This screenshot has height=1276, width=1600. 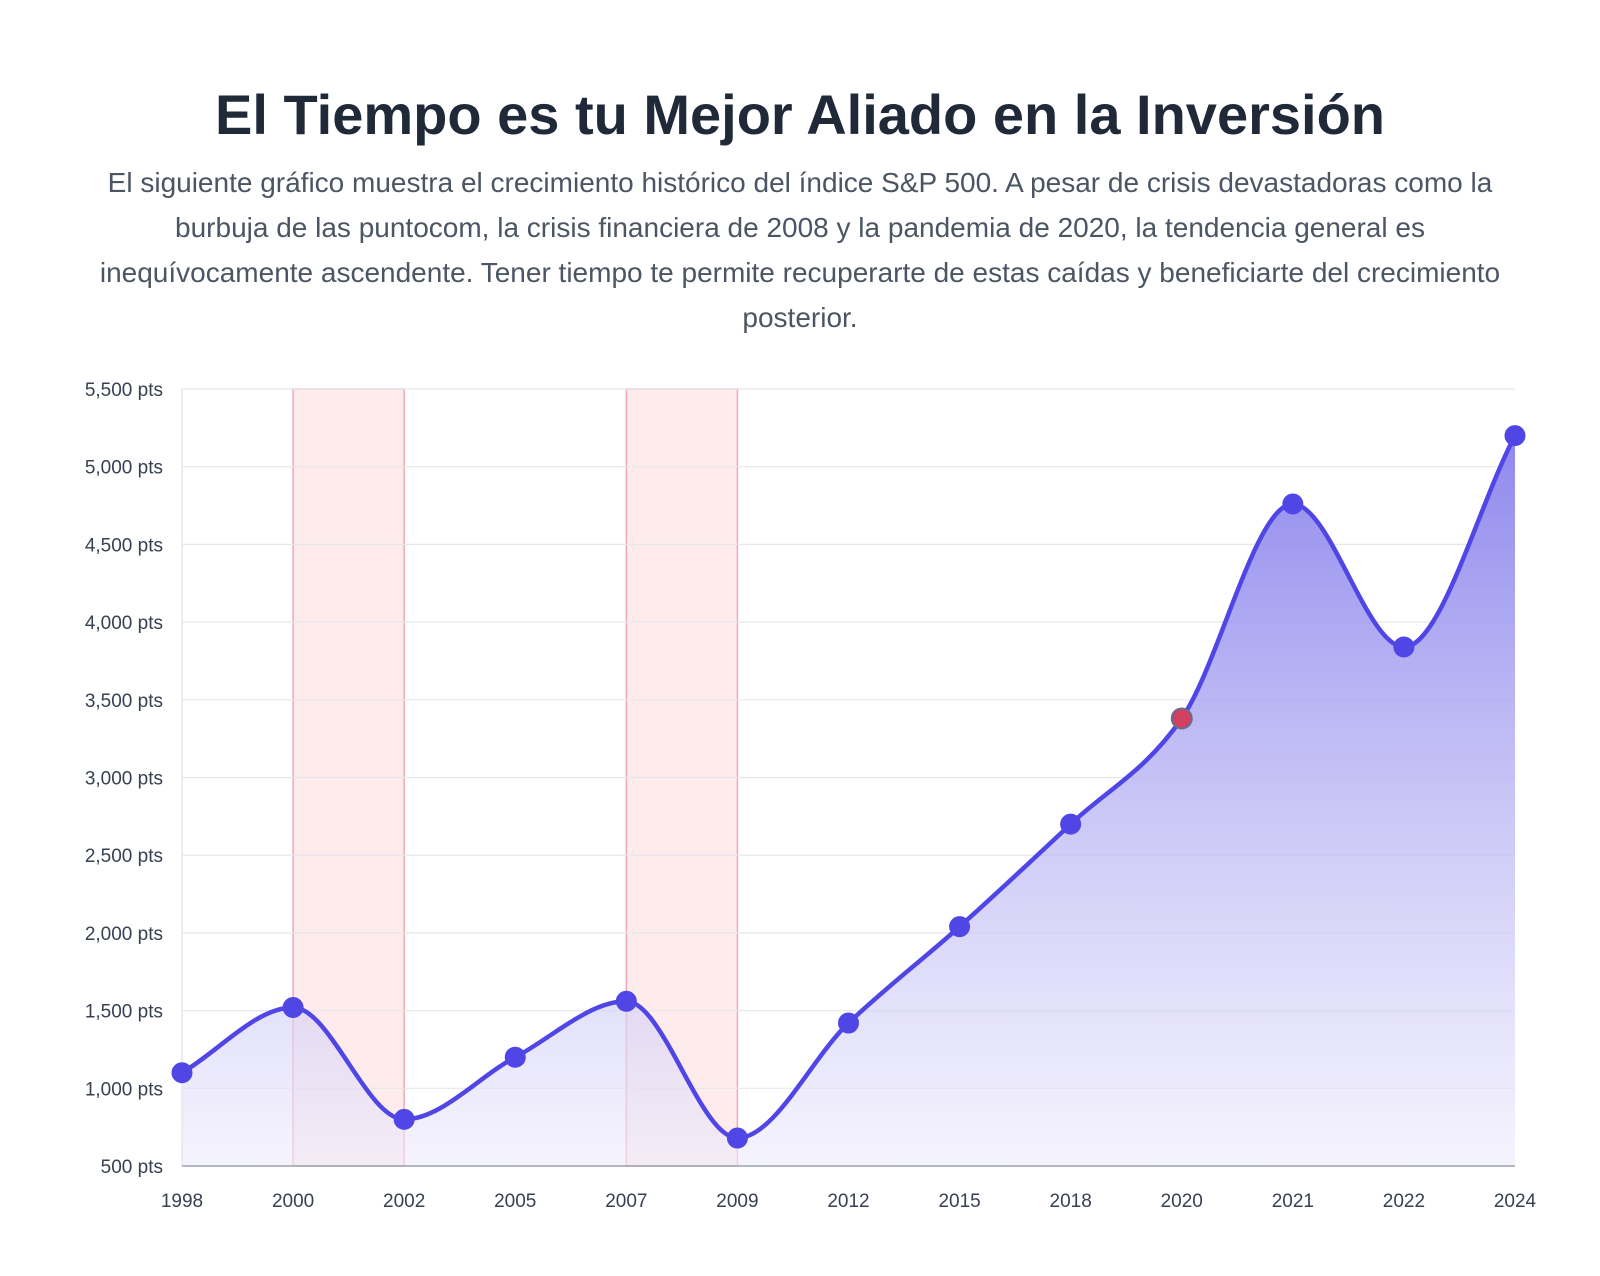 I want to click on y-tick-label: 5,500 pts, so click(x=124, y=390).